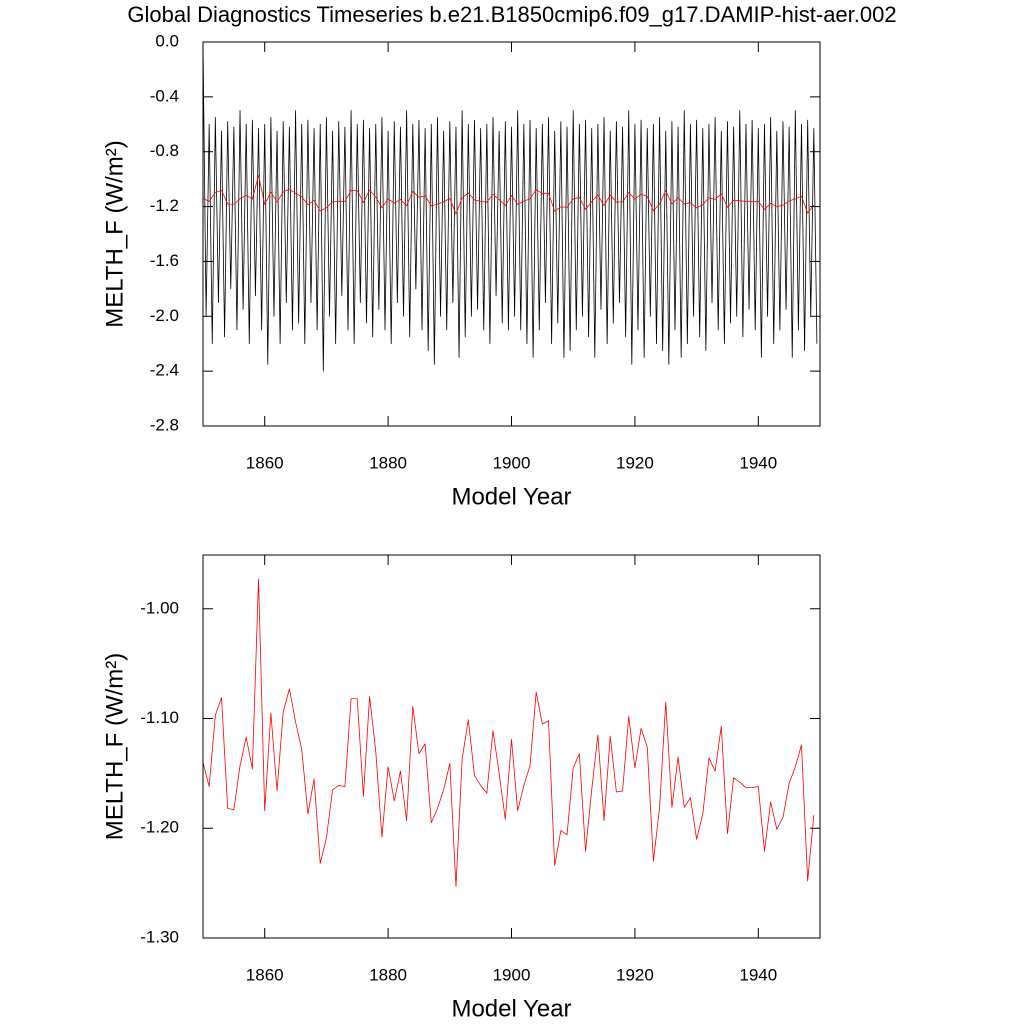 This screenshot has width=1024, height=1024. I want to click on y-tick-label: -1.10, so click(159, 717).